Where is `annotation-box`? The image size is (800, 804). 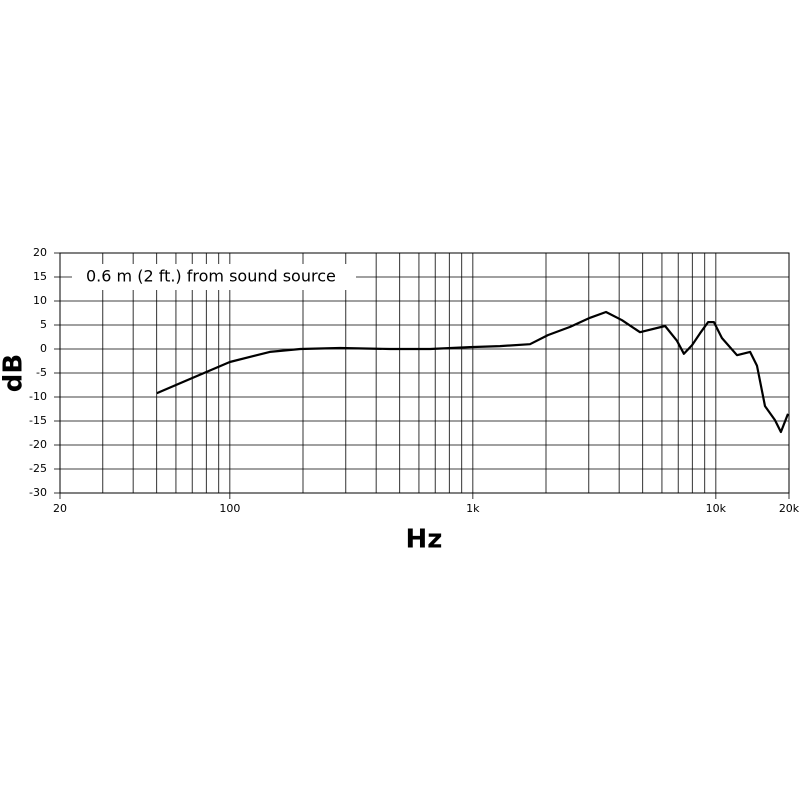 annotation-box is located at coordinates (214, 277).